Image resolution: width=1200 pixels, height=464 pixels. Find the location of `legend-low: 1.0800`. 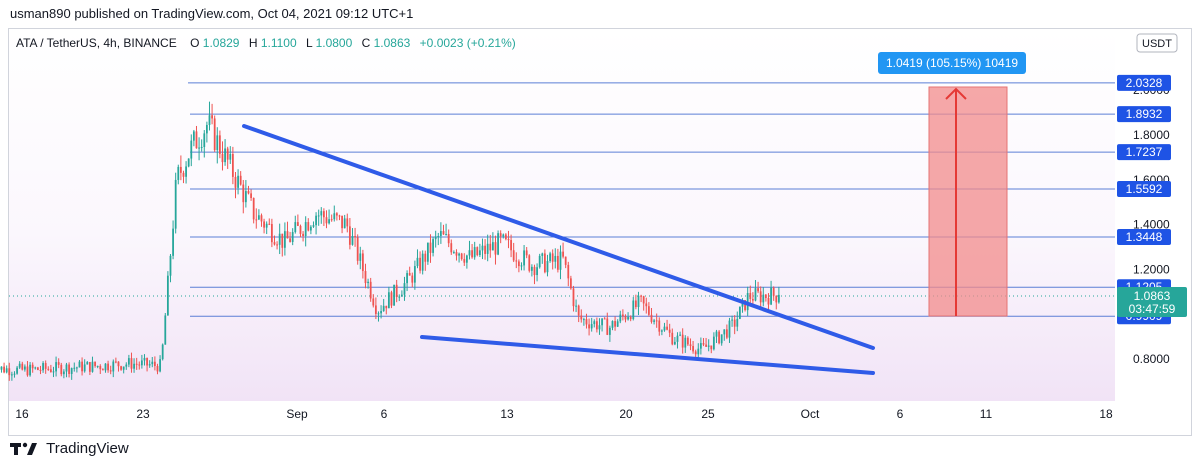

legend-low: 1.0800 is located at coordinates (334, 43).